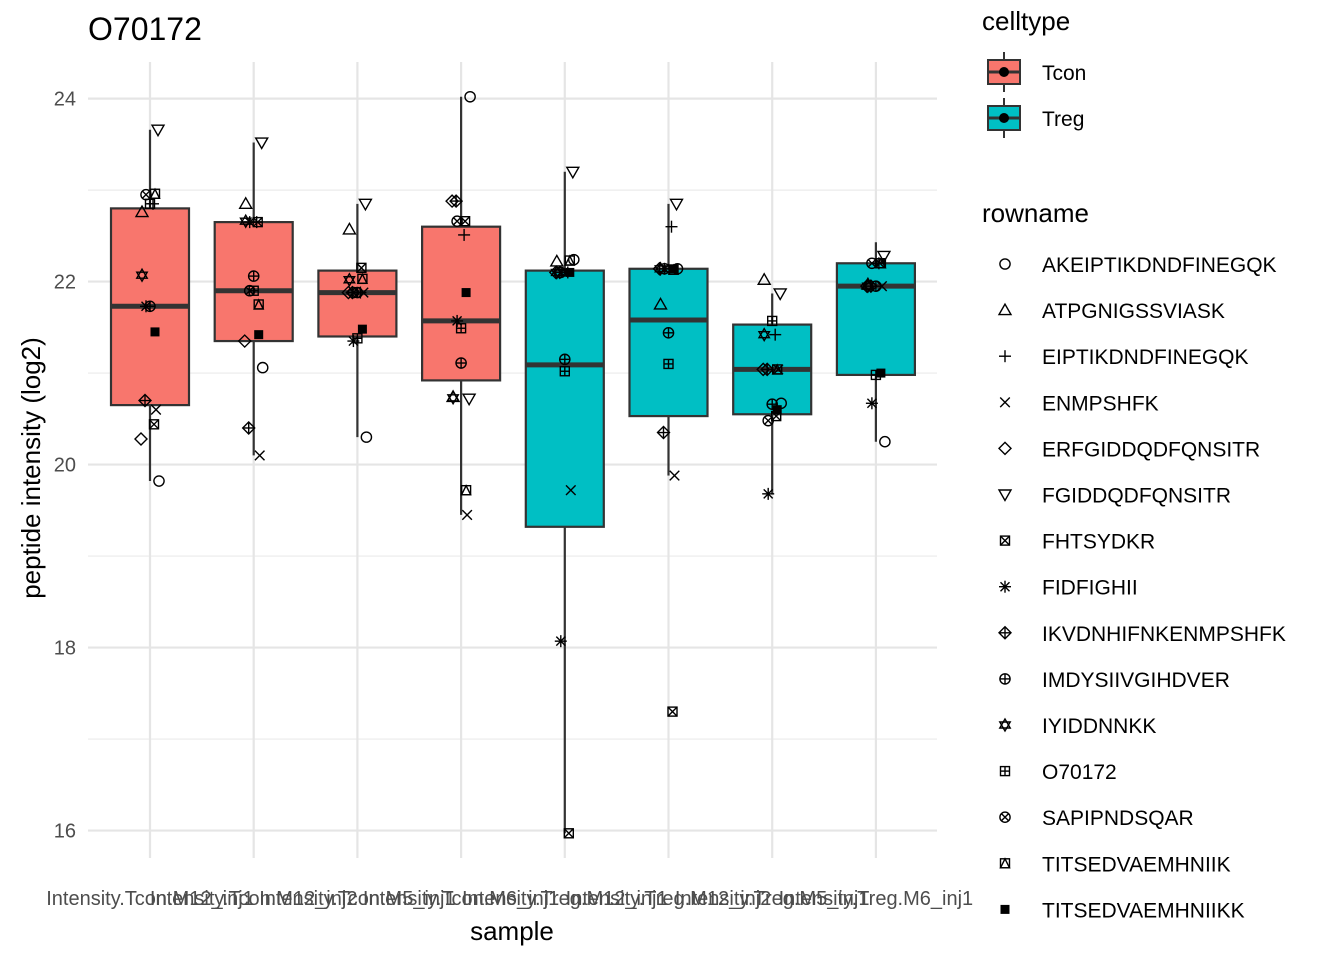 Image resolution: width=1344 pixels, height=960 pixels. I want to click on legend-label-ikvdnhifnkenmpshfk: IKVDNHIFNKENMPSHFK, so click(1164, 634).